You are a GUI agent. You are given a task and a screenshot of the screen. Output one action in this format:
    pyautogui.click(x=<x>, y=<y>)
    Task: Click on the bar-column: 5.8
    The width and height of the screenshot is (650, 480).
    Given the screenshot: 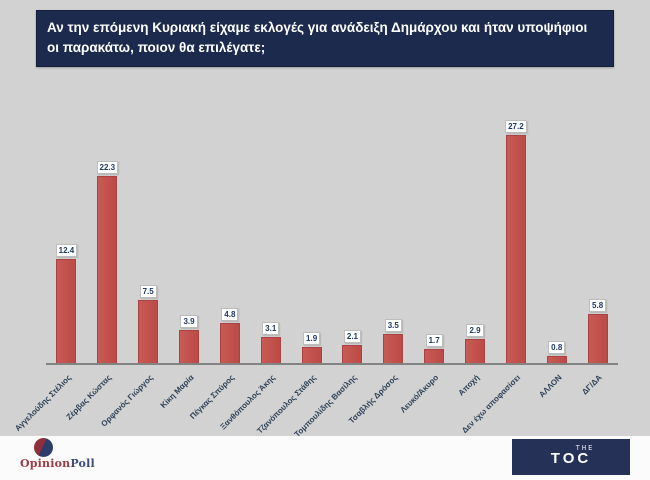 What is the action you would take?
    pyautogui.click(x=597, y=331)
    